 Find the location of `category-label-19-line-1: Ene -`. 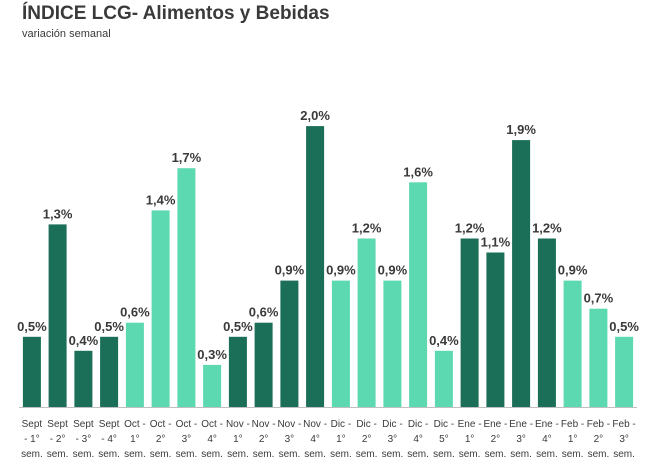

category-label-19-line-1: Ene - is located at coordinates (495, 424).